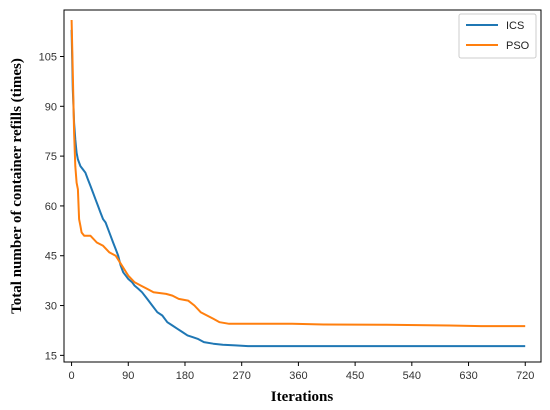 This screenshot has width=550, height=410. Describe the element at coordinates (128, 376) in the screenshot. I see `x-tick-label: 90` at that location.